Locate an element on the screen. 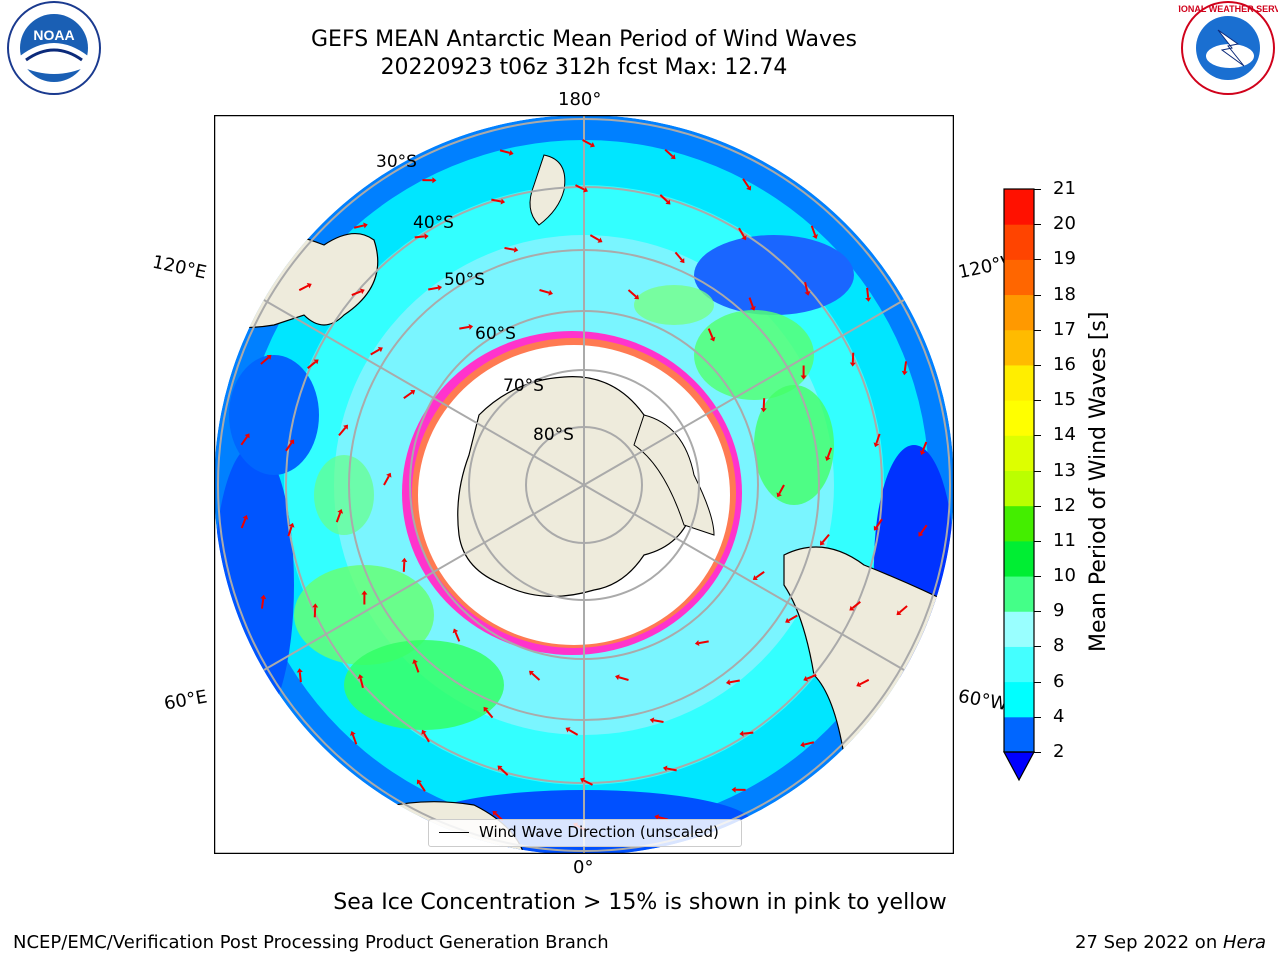  colorbar-tick-label: 16 is located at coordinates (1064, 364).